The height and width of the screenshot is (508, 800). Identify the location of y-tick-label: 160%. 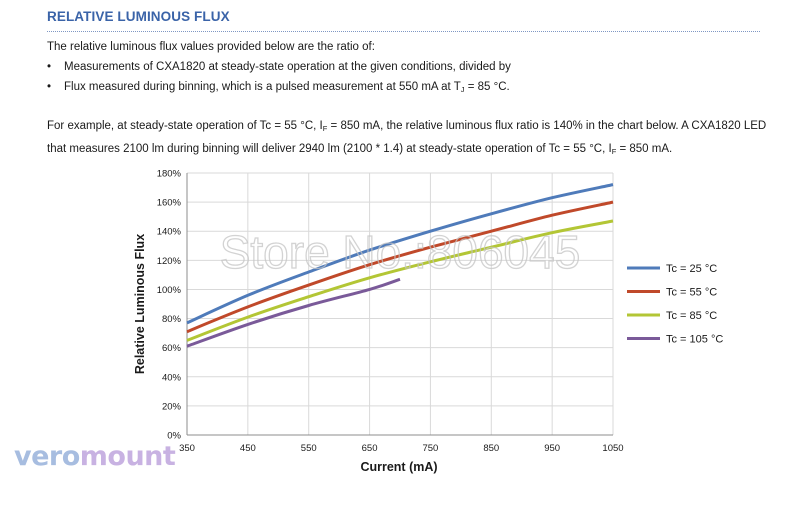
(169, 203).